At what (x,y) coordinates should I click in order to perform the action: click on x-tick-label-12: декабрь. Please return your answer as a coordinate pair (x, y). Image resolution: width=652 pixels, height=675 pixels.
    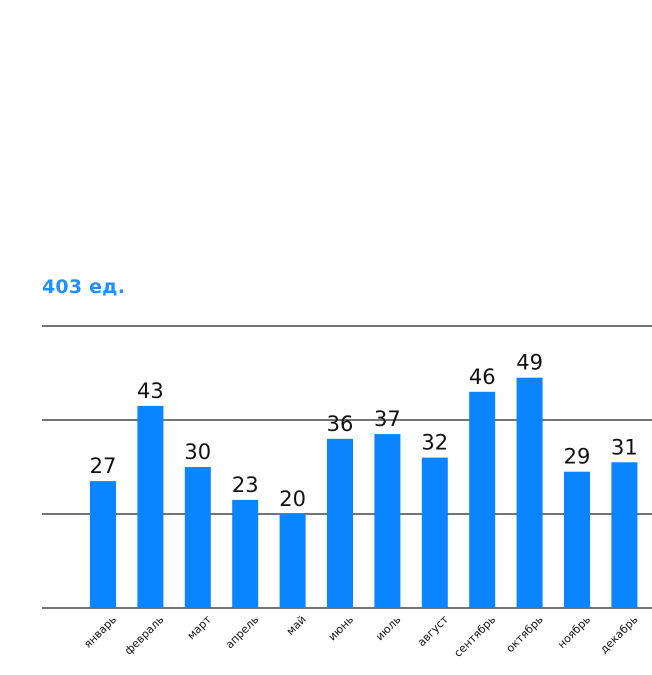
    Looking at the image, I should click on (618, 634).